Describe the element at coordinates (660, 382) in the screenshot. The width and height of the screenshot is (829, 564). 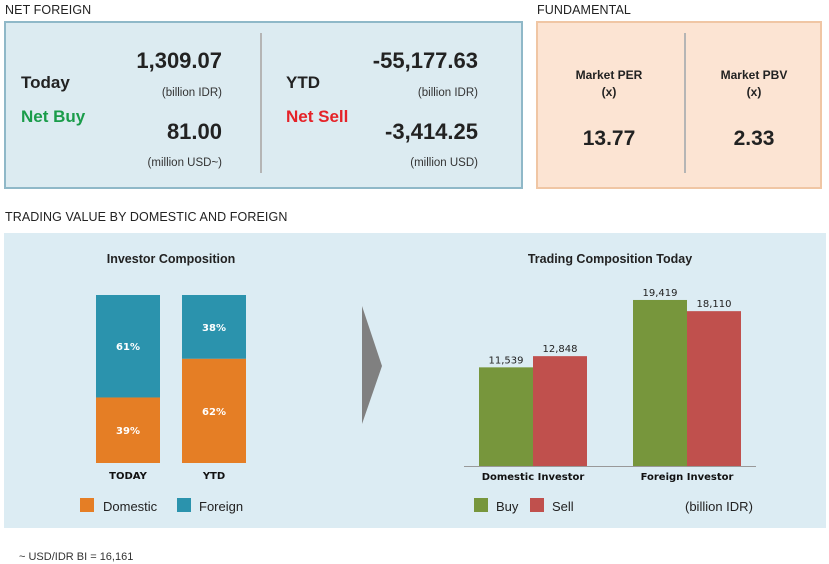
I see `bar-buy-foreign-investor` at that location.